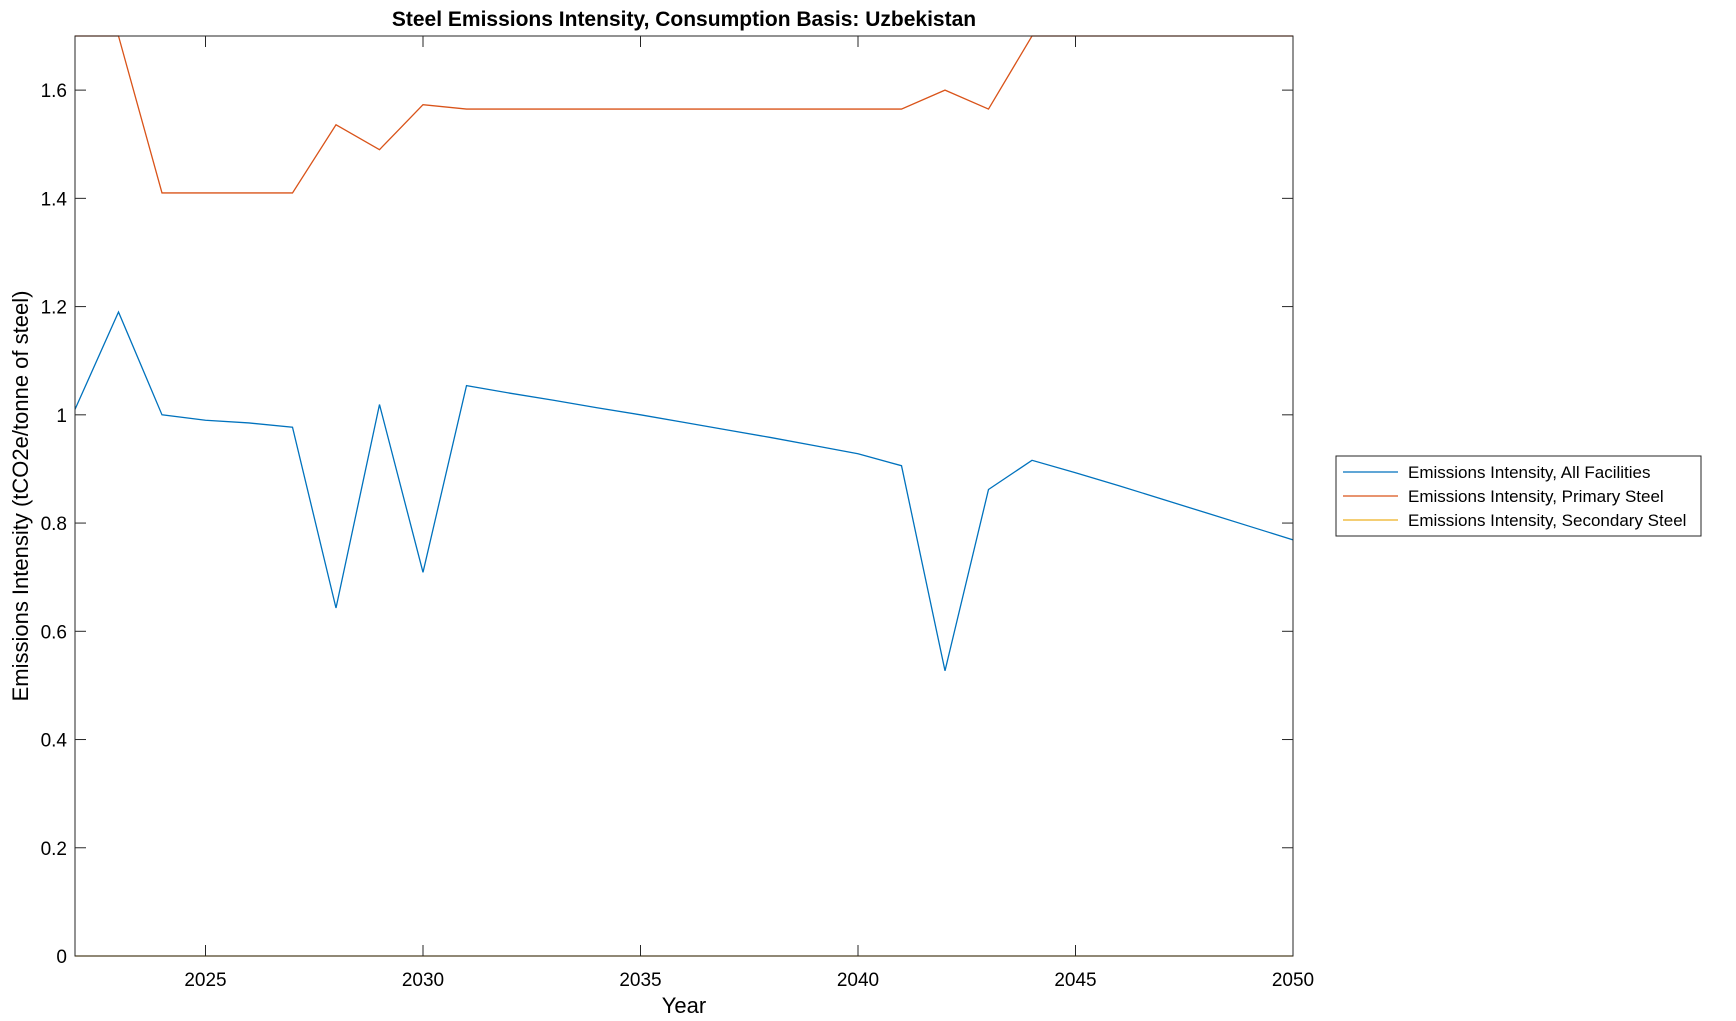 Image resolution: width=1736 pixels, height=1021 pixels. What do you see at coordinates (640, 980) in the screenshot?
I see `x-tick-label: 2035` at bounding box center [640, 980].